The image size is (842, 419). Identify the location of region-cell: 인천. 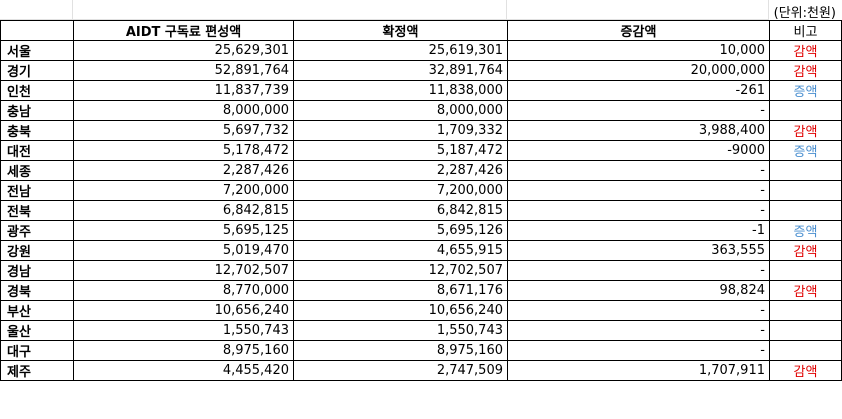
(37, 90).